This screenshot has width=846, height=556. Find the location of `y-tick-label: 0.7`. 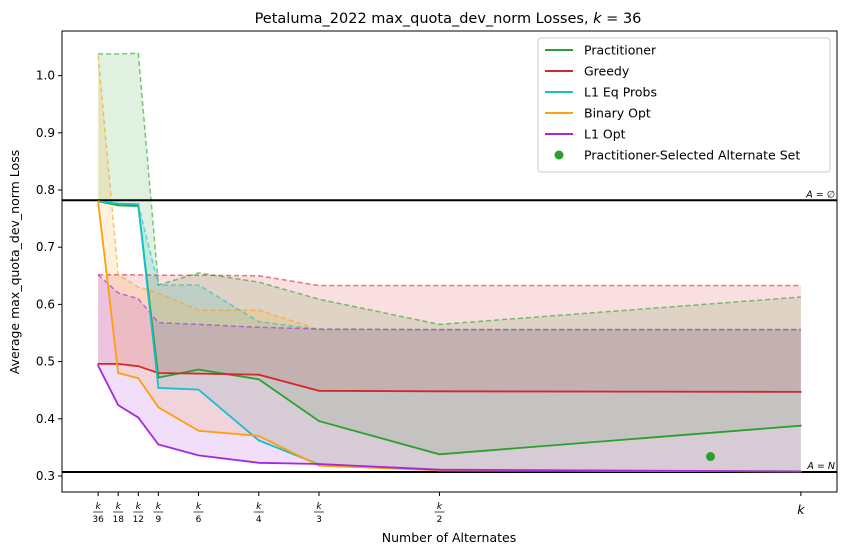

y-tick-label: 0.7 is located at coordinates (45, 247).